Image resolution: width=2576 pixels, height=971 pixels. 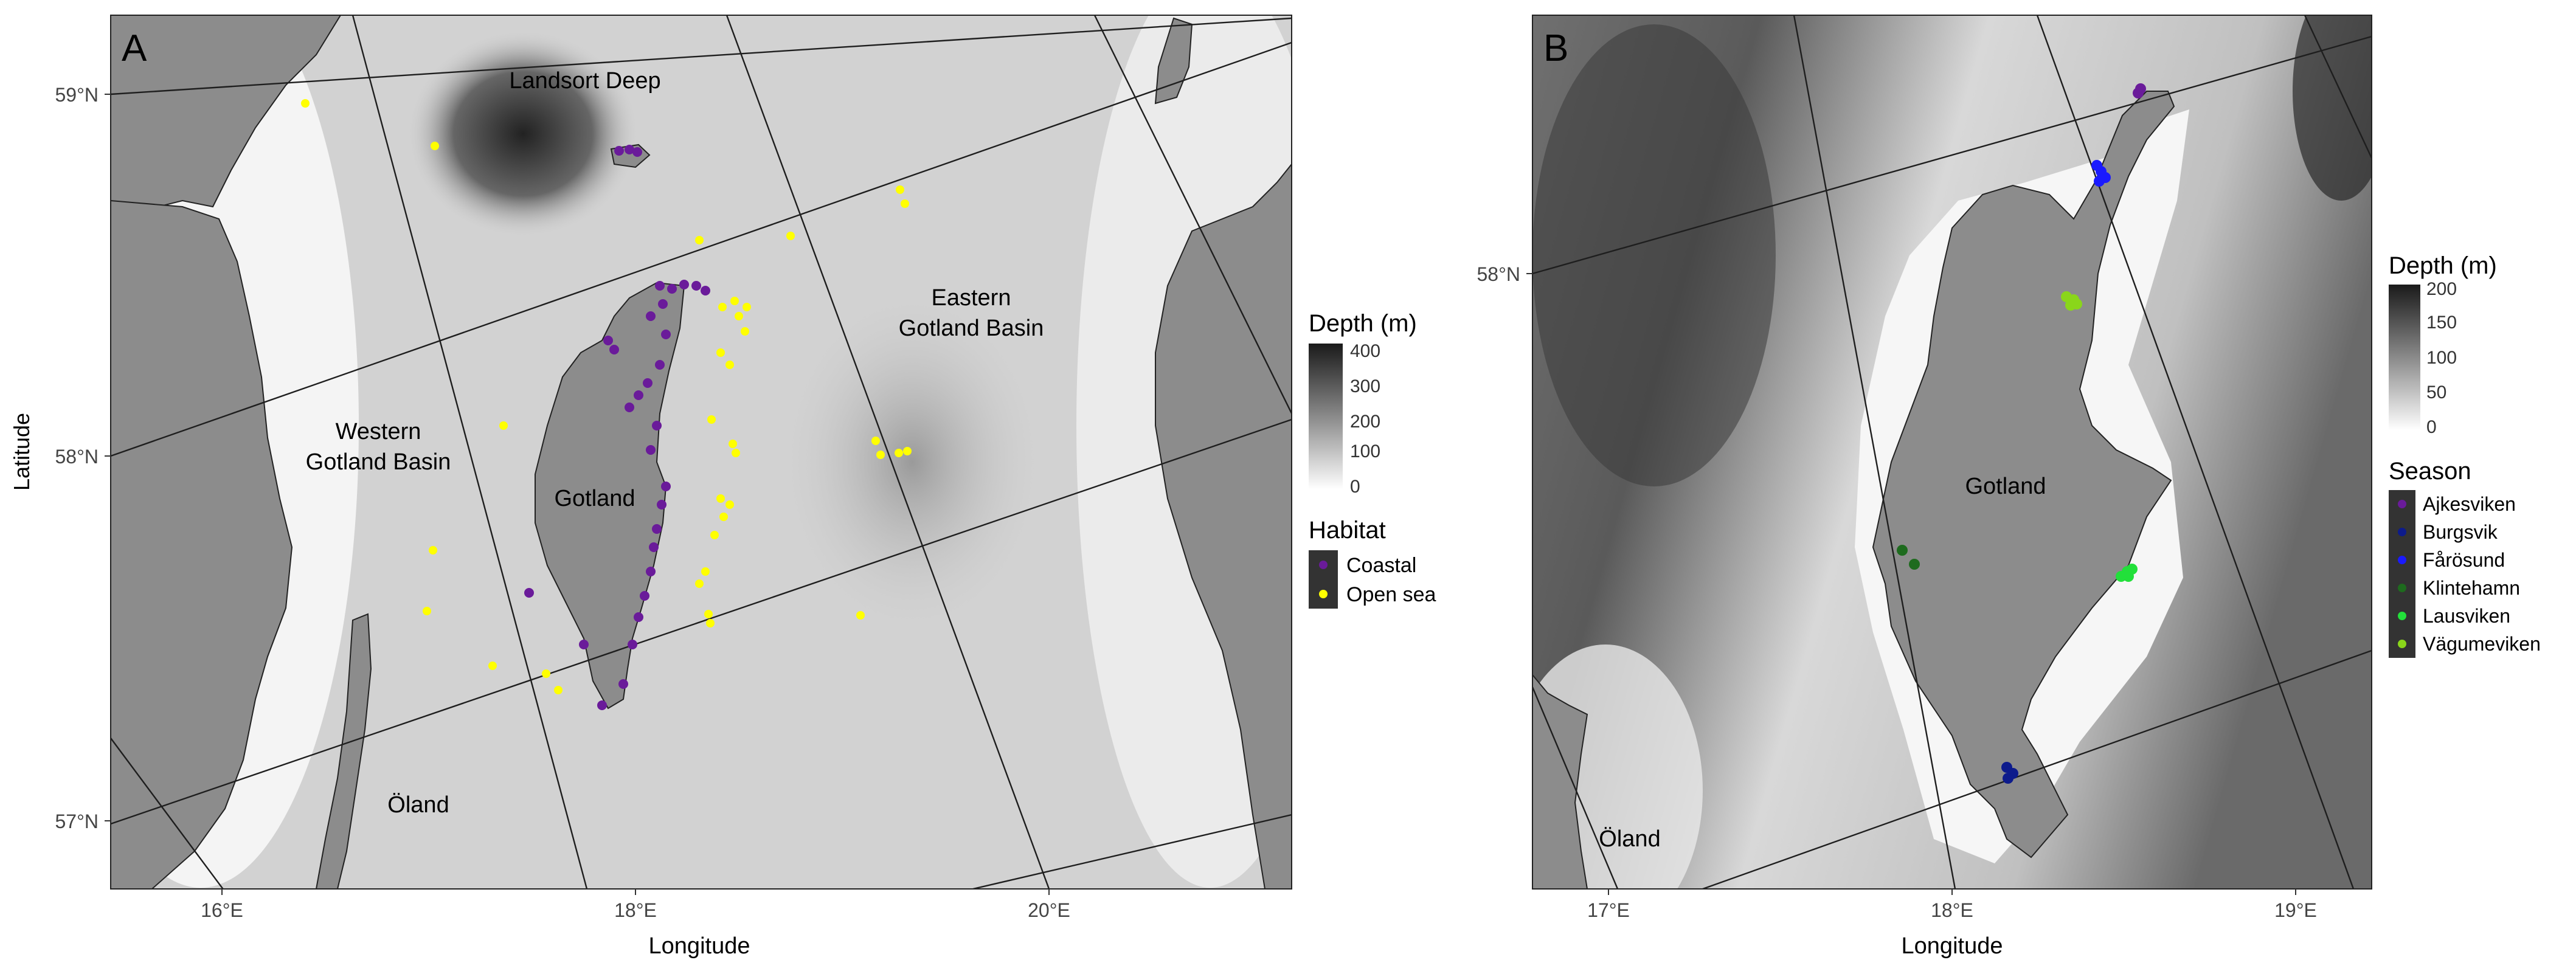 What do you see at coordinates (1391, 594) in the screenshot?
I see `legend-label-open-sea: Open sea` at bounding box center [1391, 594].